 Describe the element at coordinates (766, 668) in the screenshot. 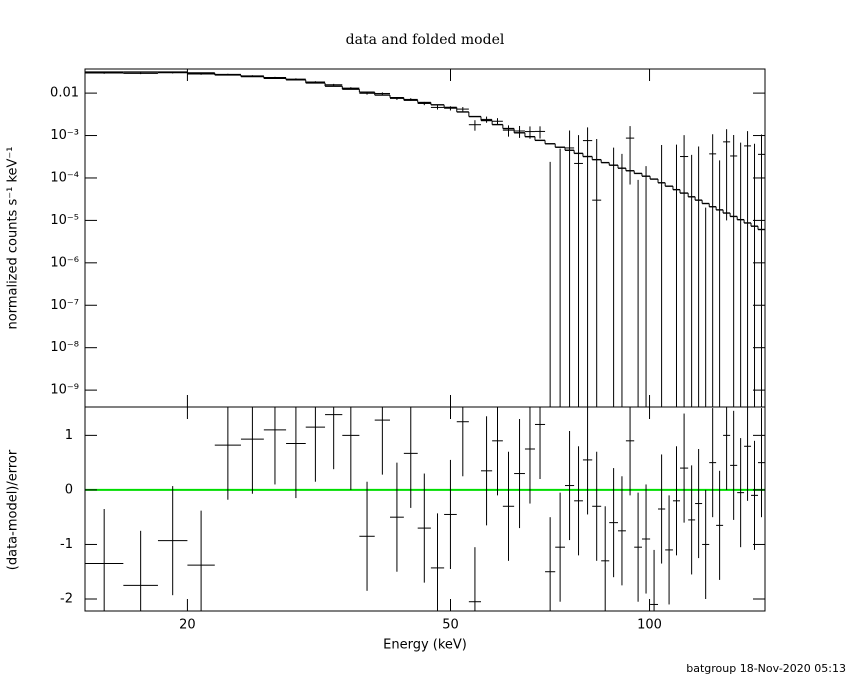

I see `footer: batgroup 18-Nov-2020 05:13` at that location.